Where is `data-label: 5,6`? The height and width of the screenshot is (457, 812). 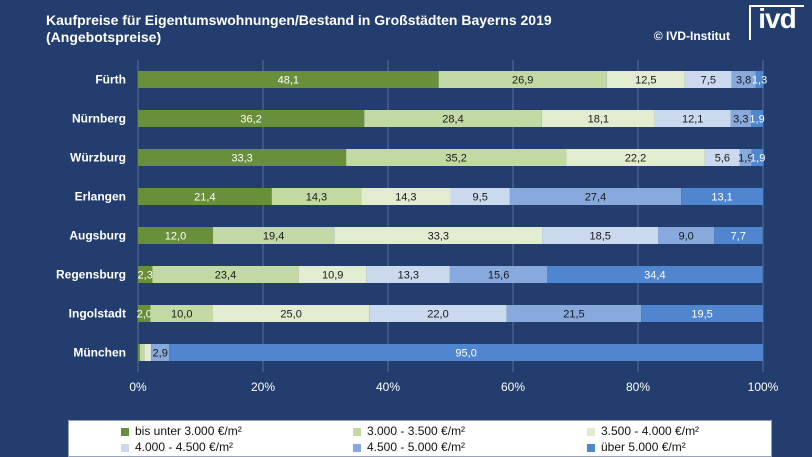
data-label: 5,6 is located at coordinates (722, 159).